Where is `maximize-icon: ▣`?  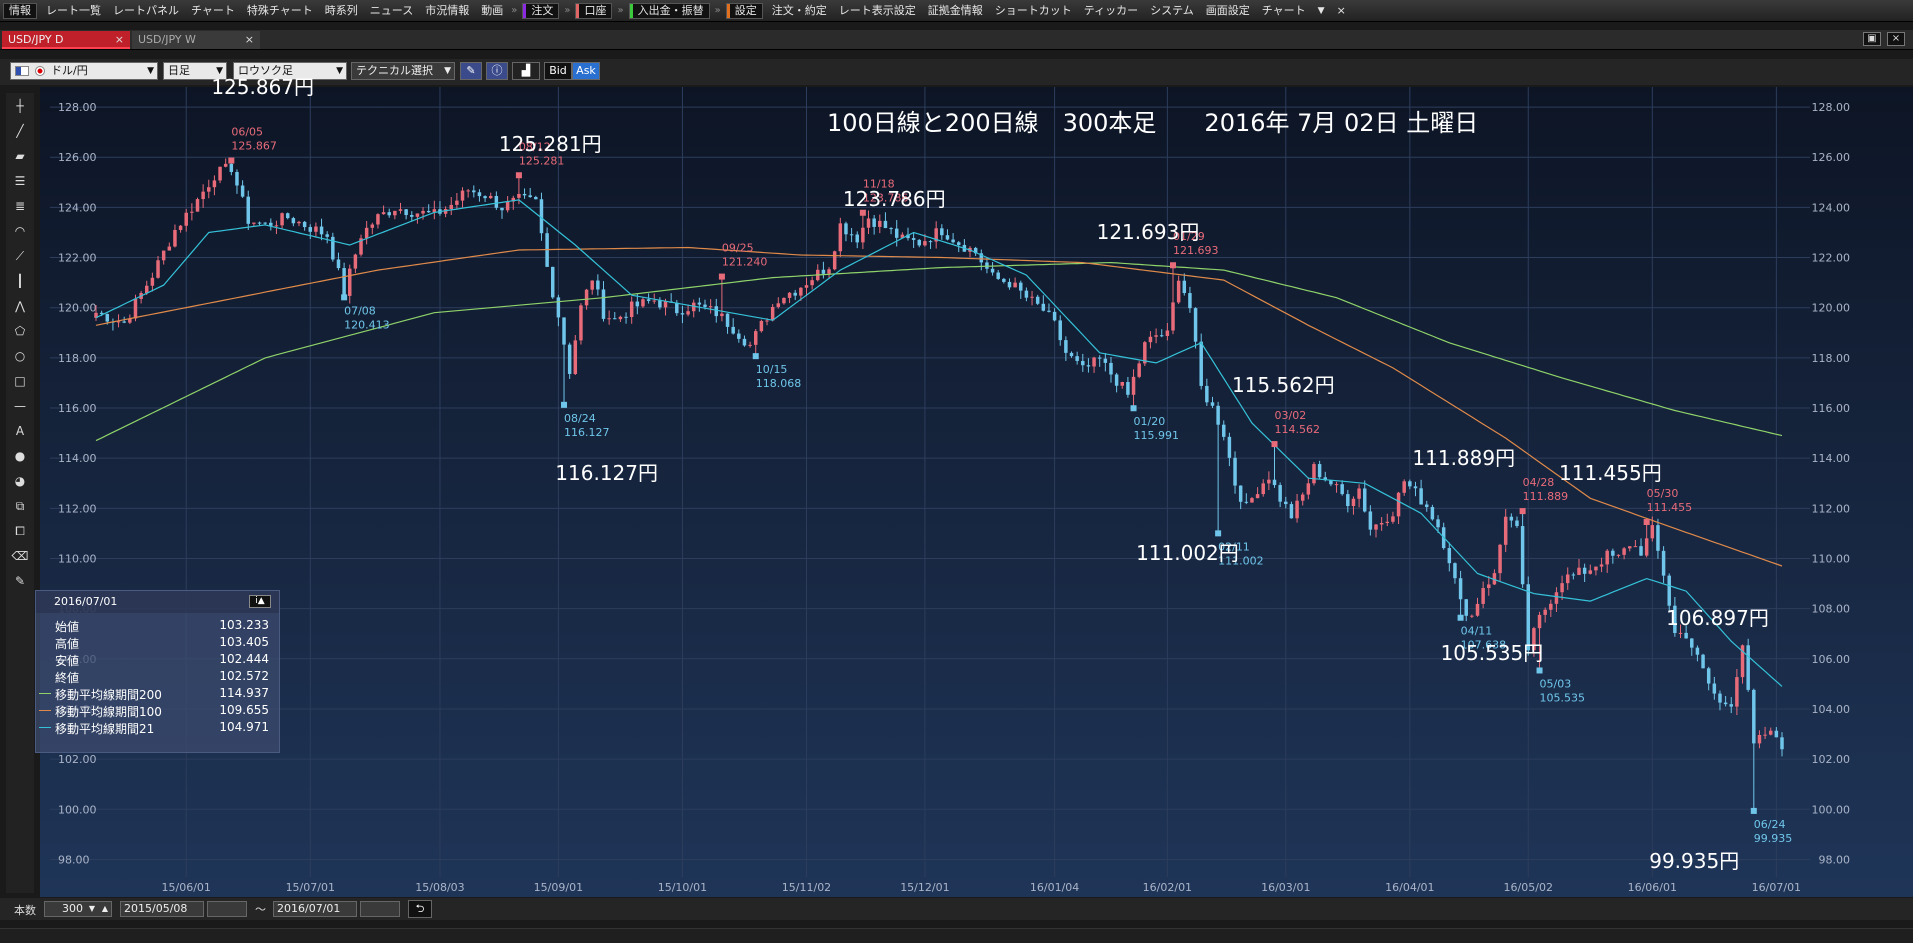 maximize-icon: ▣ is located at coordinates (1872, 39).